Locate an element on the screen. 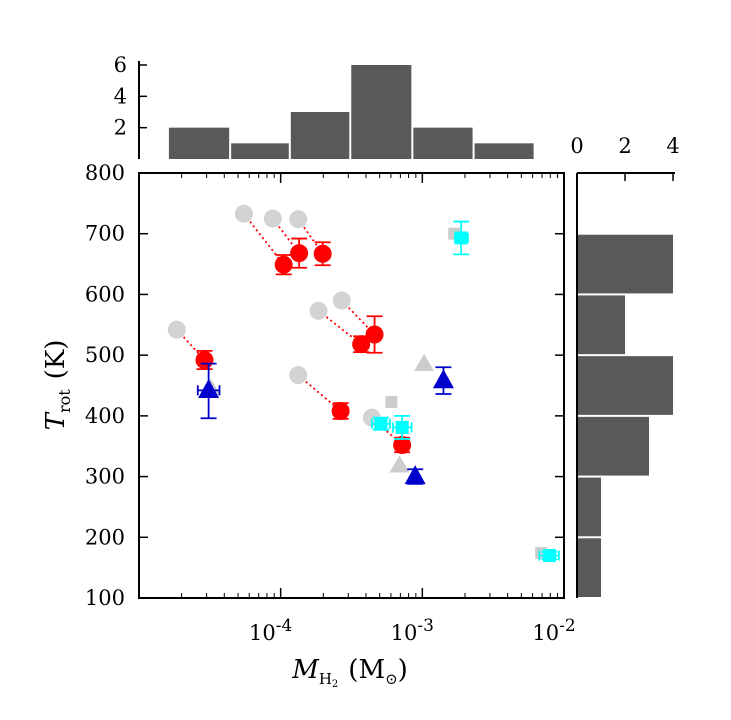  y-tick-label: 100 is located at coordinates (105, 598).